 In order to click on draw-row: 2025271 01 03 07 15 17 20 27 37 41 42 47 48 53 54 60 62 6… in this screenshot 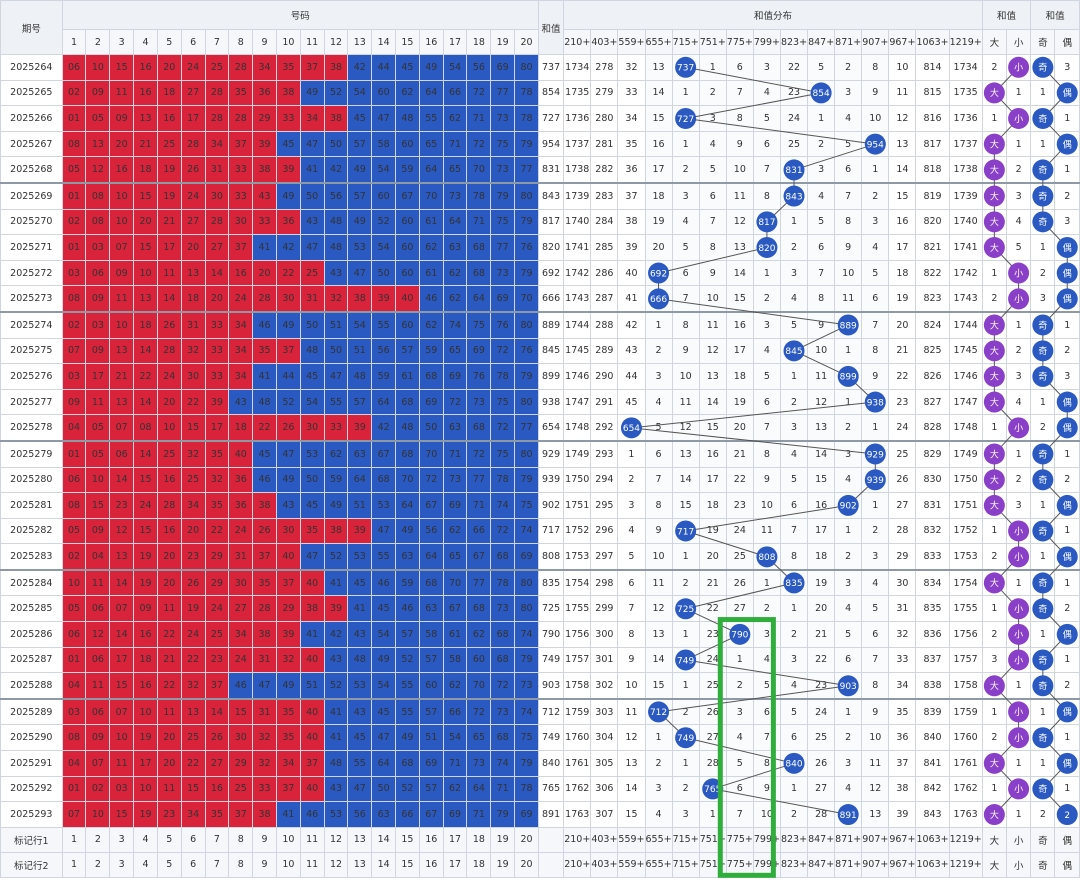, I will do `click(540, 247)`.